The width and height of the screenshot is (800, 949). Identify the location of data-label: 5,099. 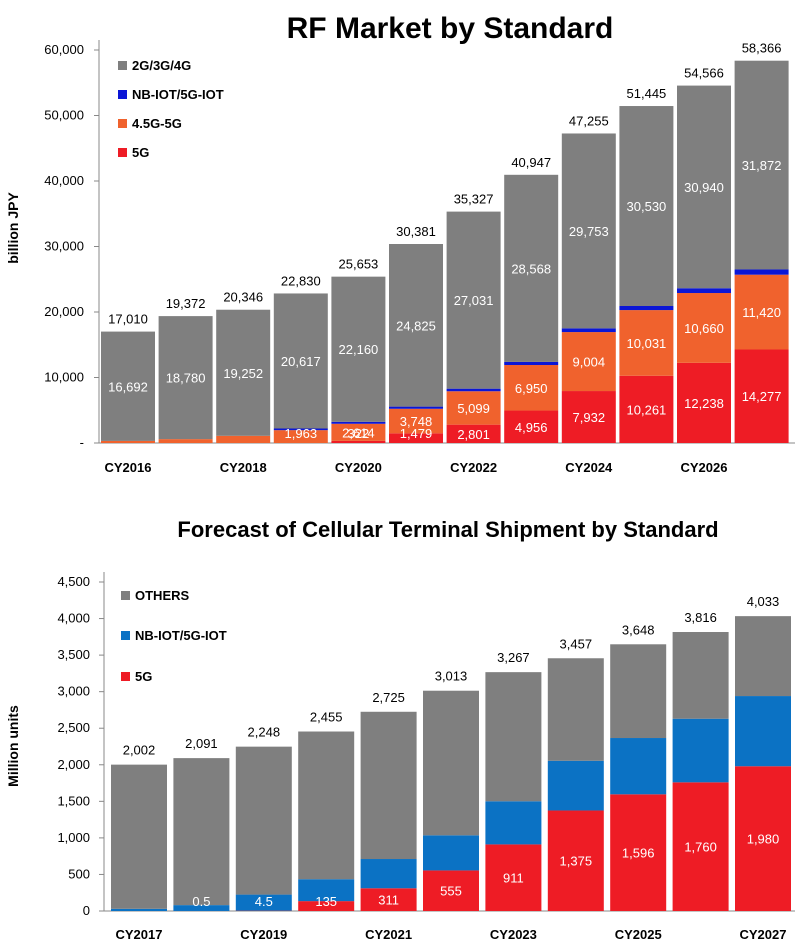
(473, 408).